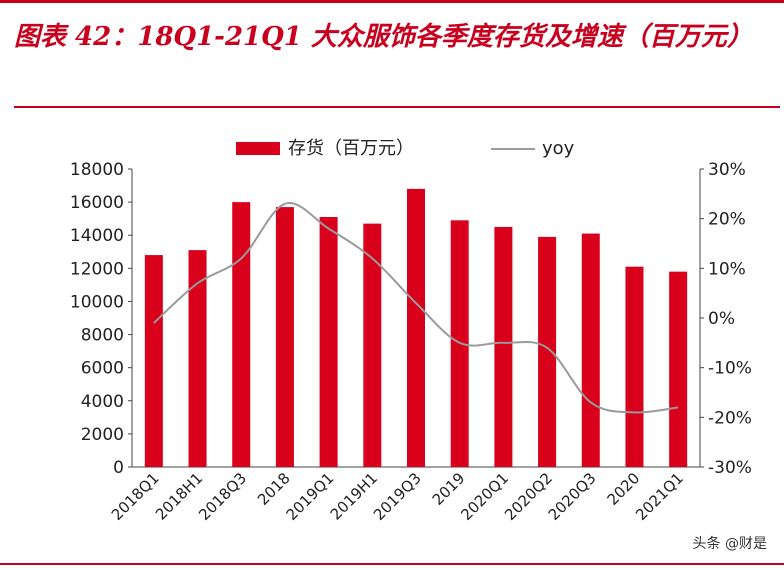 The image size is (784, 570). Describe the element at coordinates (102, 402) in the screenshot. I see `left-tick-label: 4000` at that location.